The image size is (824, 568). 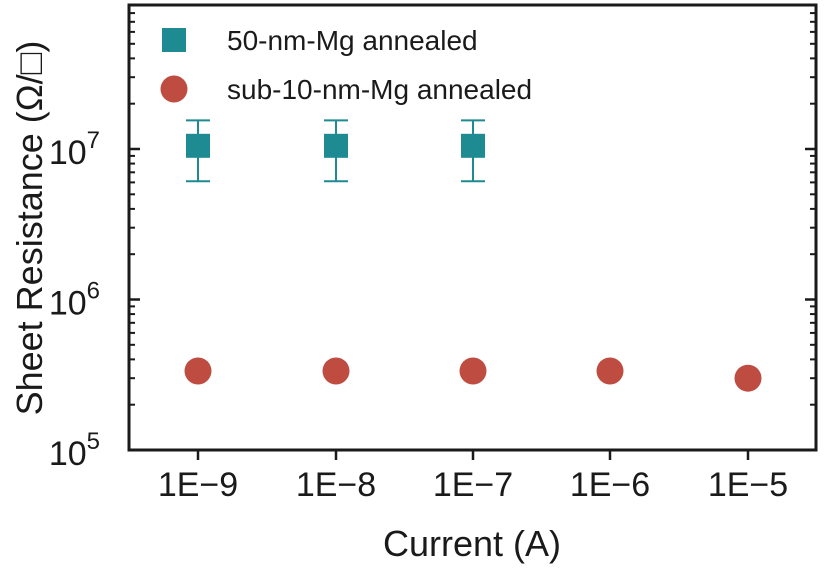 What do you see at coordinates (29, 228) in the screenshot?
I see `y-axis-title: Sheet Resistance (Ω/□)` at bounding box center [29, 228].